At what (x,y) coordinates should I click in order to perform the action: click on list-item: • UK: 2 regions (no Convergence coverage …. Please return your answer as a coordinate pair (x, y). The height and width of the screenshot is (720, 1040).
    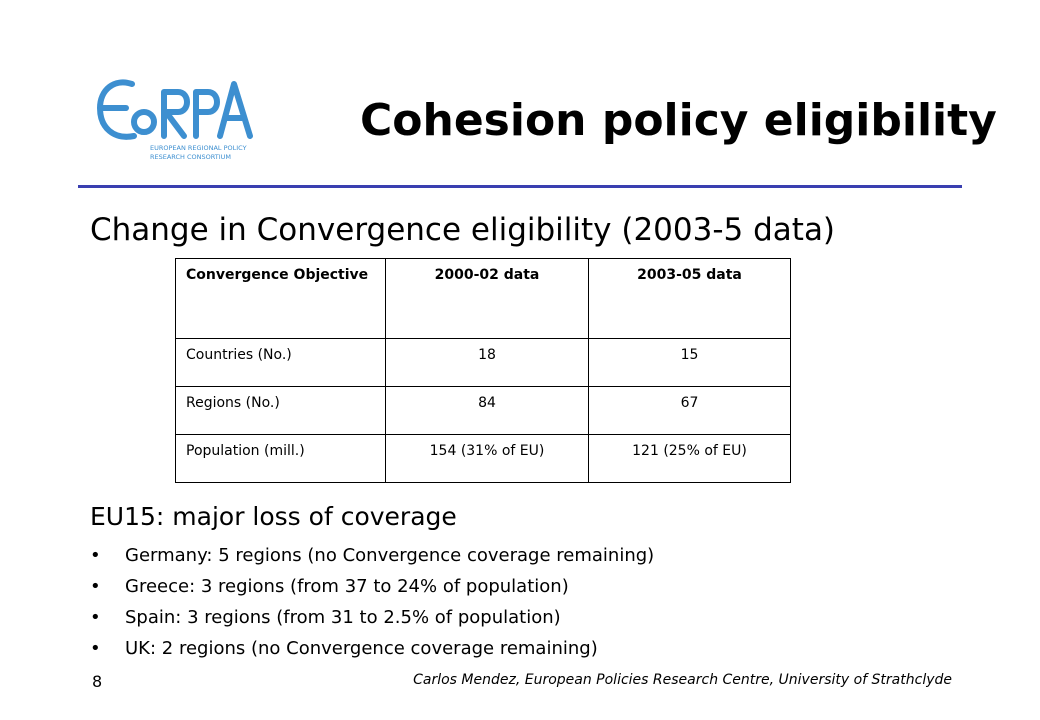
    Looking at the image, I should click on (372, 648).